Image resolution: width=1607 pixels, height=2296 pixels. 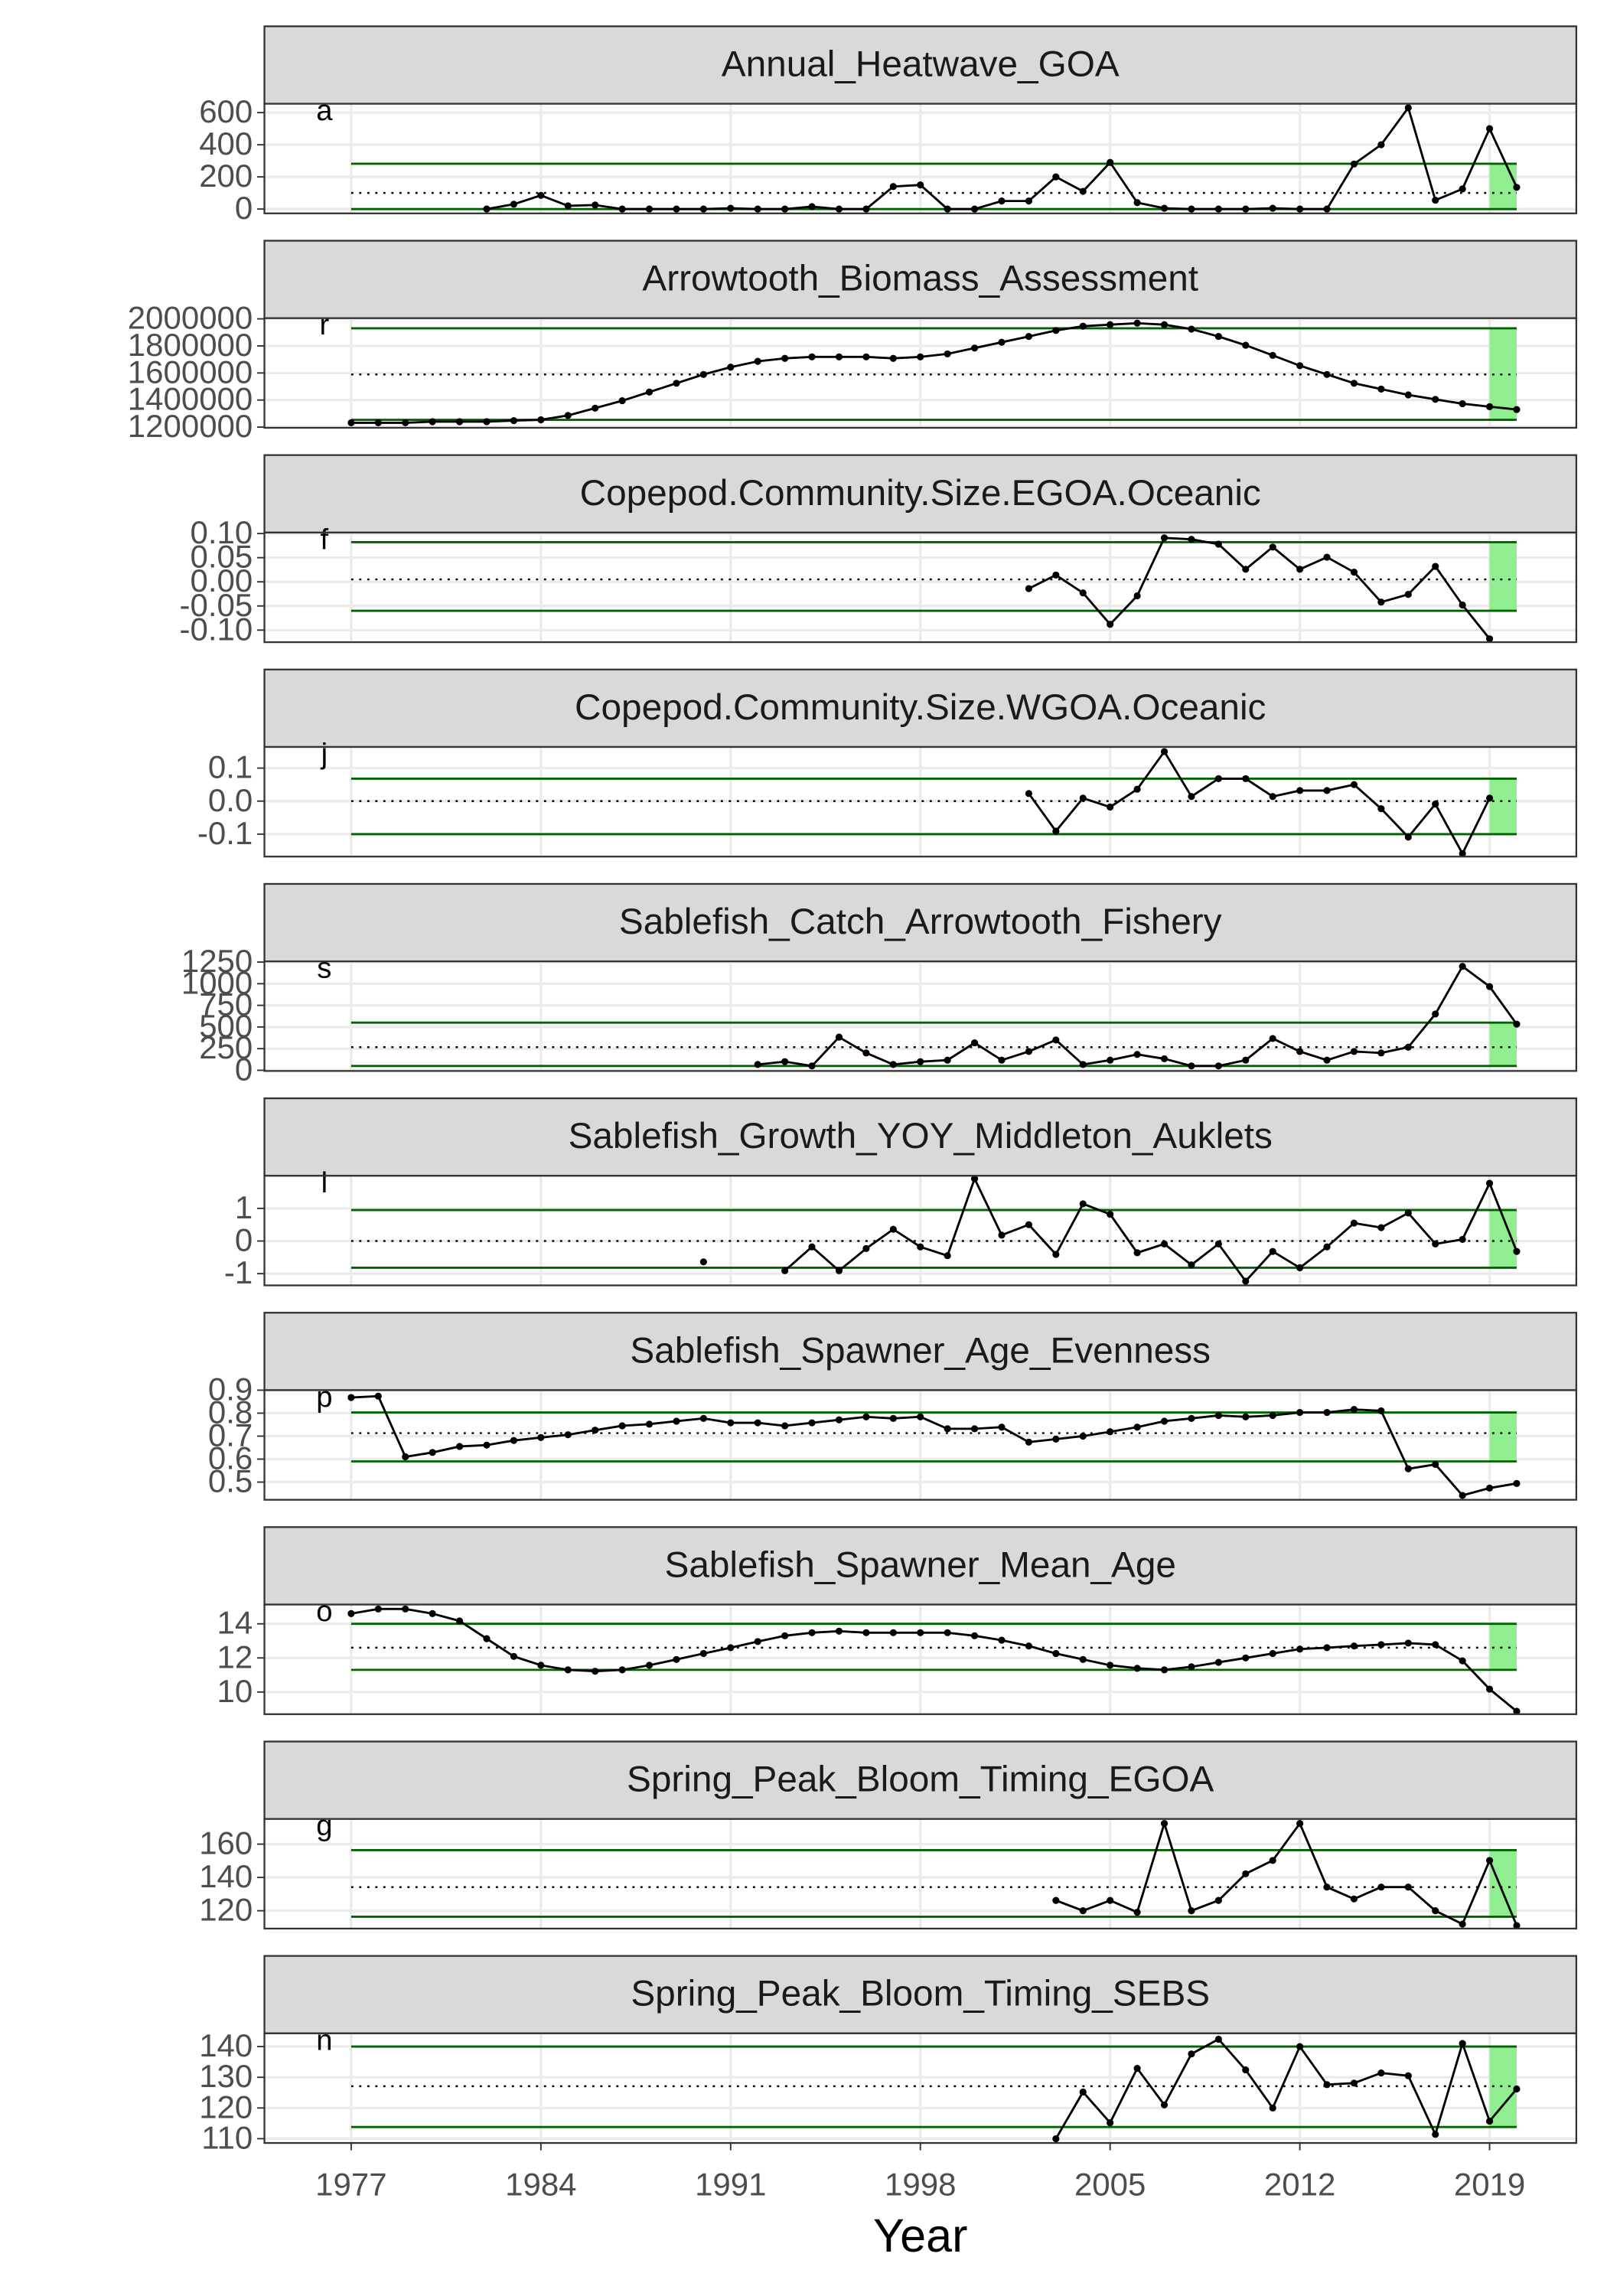 What do you see at coordinates (920, 1445) in the screenshot?
I see `panel-border` at bounding box center [920, 1445].